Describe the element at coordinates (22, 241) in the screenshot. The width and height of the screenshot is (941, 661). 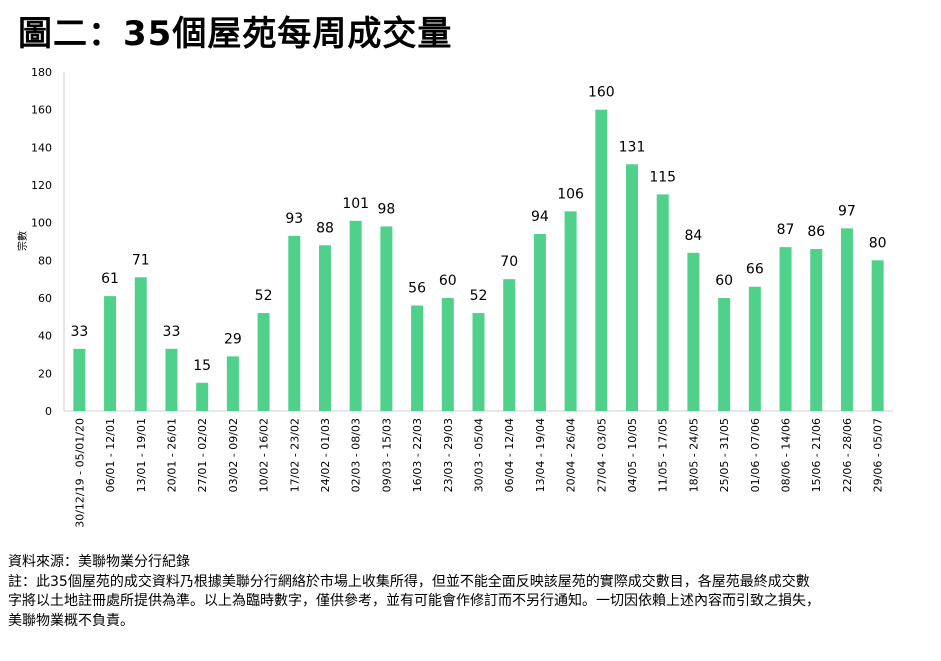
I see `y-axis-label: 宗數` at that location.